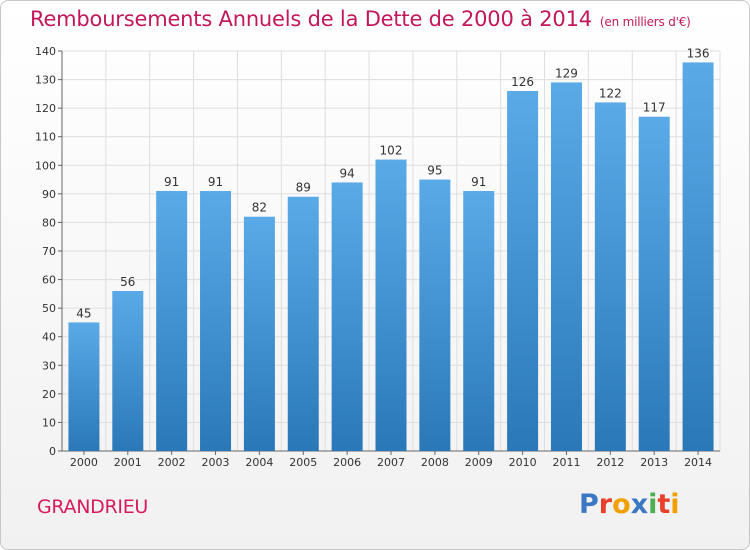  Describe the element at coordinates (523, 462) in the screenshot. I see `x-tick-label-2010: 2010` at that location.